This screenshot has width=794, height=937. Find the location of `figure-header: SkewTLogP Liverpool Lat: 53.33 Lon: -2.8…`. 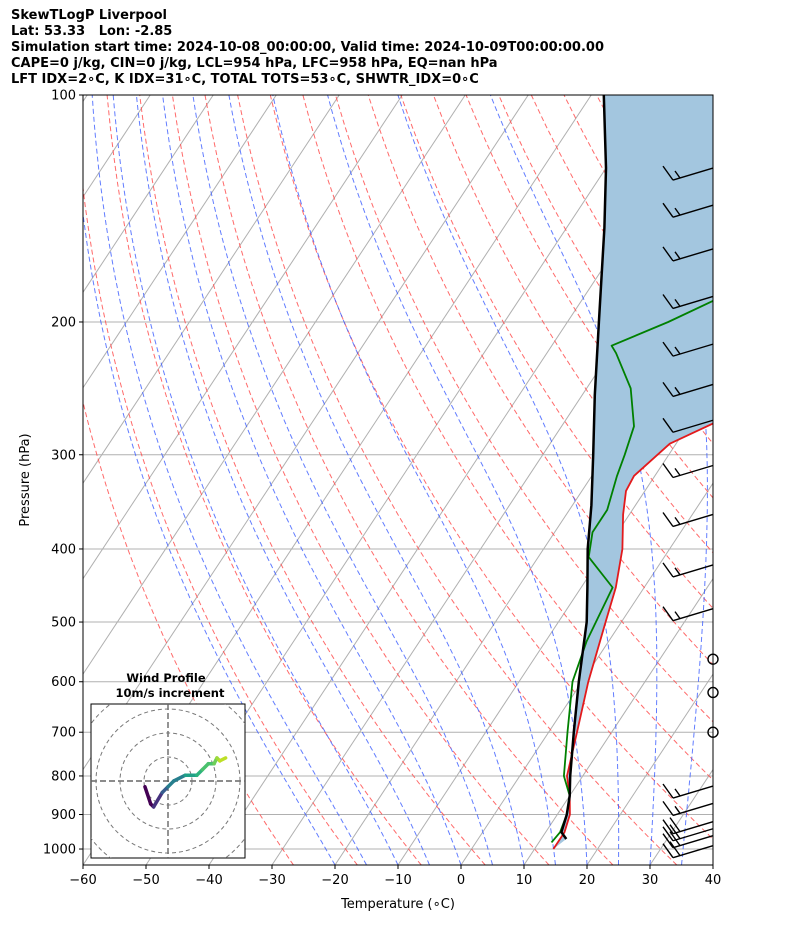

figure-header: SkewTLogP Liverpool Lat: 53.33 Lon: -2.8… is located at coordinates (307, 48).